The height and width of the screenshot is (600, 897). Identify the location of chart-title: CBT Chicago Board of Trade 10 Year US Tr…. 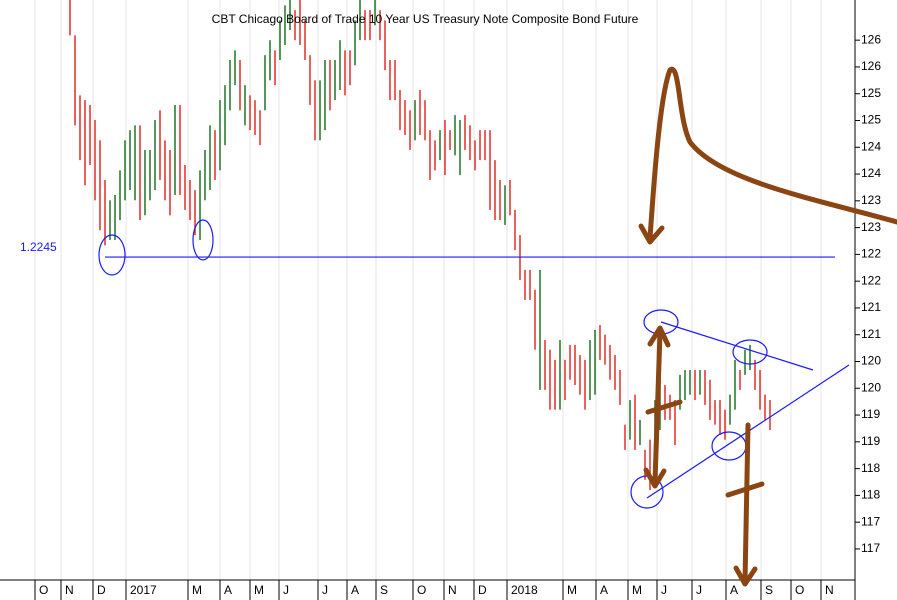
(425, 19).